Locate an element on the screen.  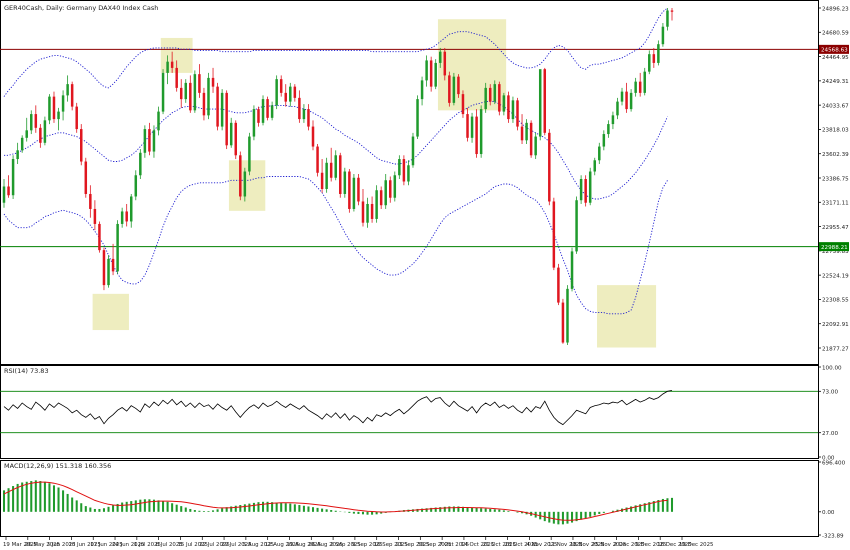
price-tick-label: 24249.31 is located at coordinates (835, 82).